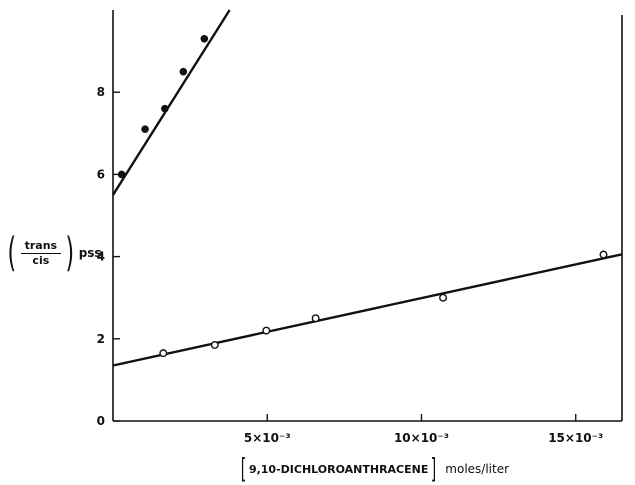 The image size is (635, 485). I want to click on y-tick-label: 6, so click(101, 174).